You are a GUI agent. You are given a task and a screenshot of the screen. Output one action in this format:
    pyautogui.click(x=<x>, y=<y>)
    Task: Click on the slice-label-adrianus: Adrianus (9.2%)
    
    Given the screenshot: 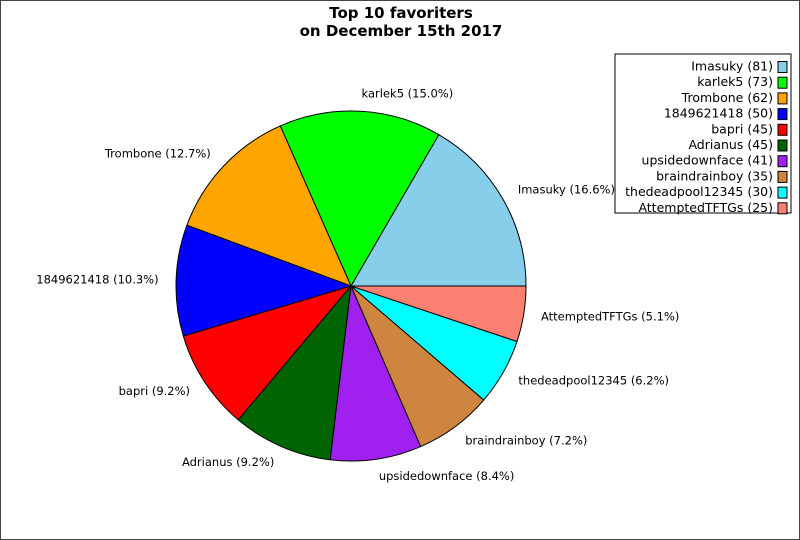 What is the action you would take?
    pyautogui.click(x=228, y=462)
    